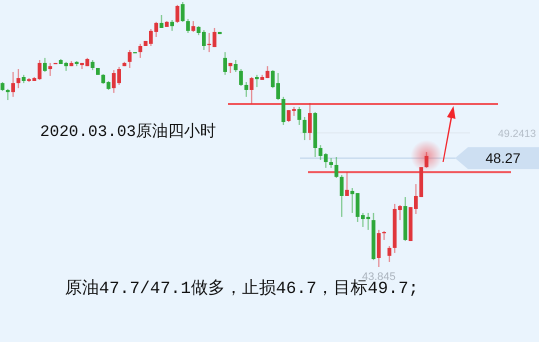  Describe the element at coordinates (128, 131) in the screenshot. I see `text: 2020.03.03原油四小时` at that location.